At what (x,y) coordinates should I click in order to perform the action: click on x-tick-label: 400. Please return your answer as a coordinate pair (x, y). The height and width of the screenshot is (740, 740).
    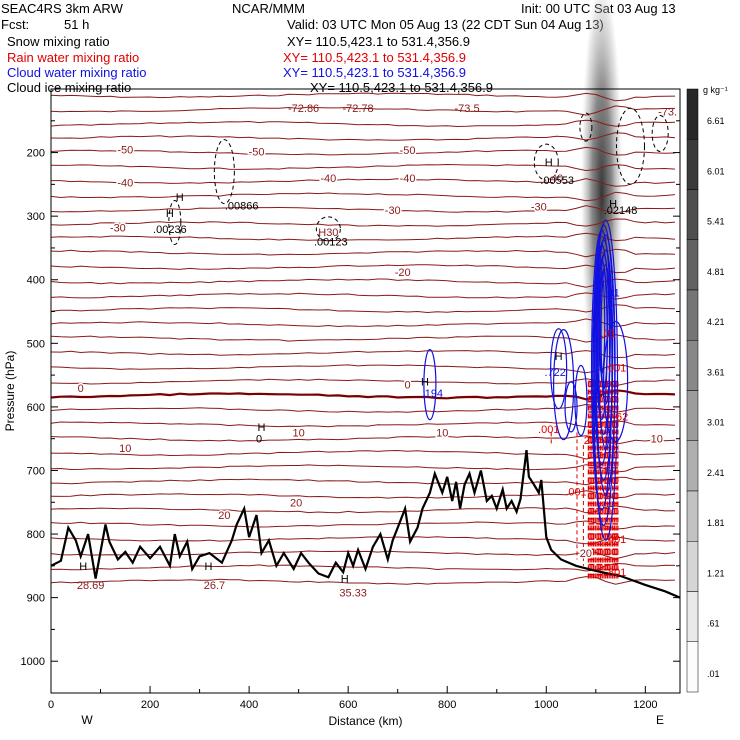
    Looking at the image, I should click on (249, 705).